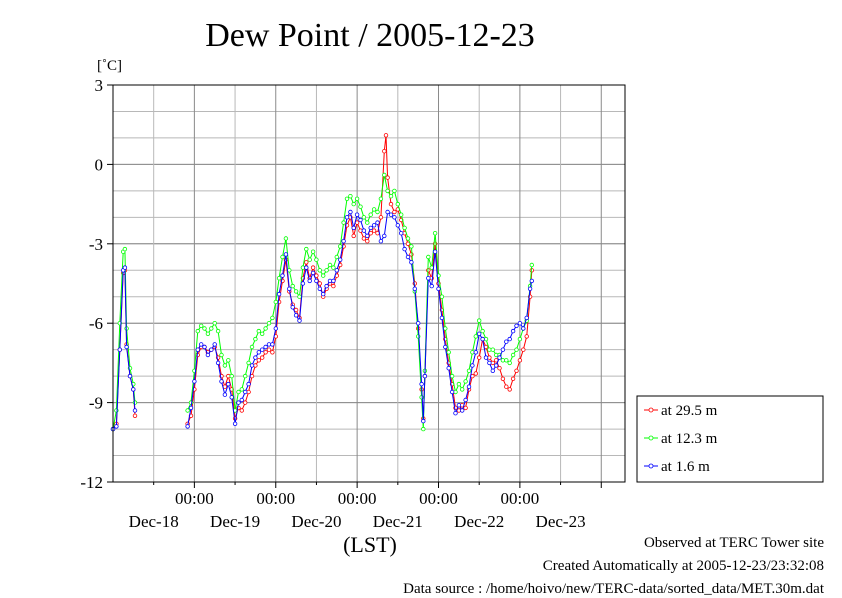  Describe the element at coordinates (154, 521) in the screenshot. I see `day-label: Dec-18` at that location.